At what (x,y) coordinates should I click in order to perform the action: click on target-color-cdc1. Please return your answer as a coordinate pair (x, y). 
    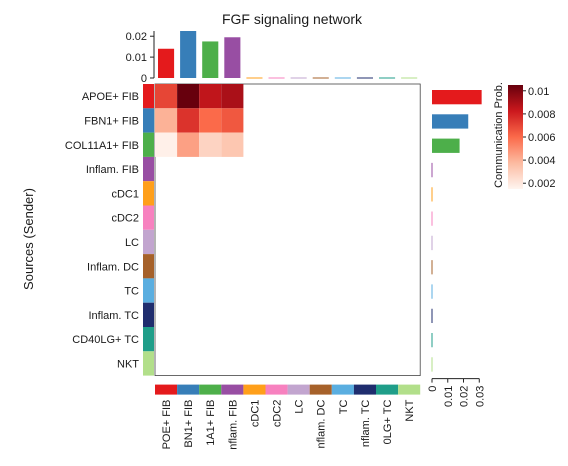
    Looking at the image, I should click on (254, 389).